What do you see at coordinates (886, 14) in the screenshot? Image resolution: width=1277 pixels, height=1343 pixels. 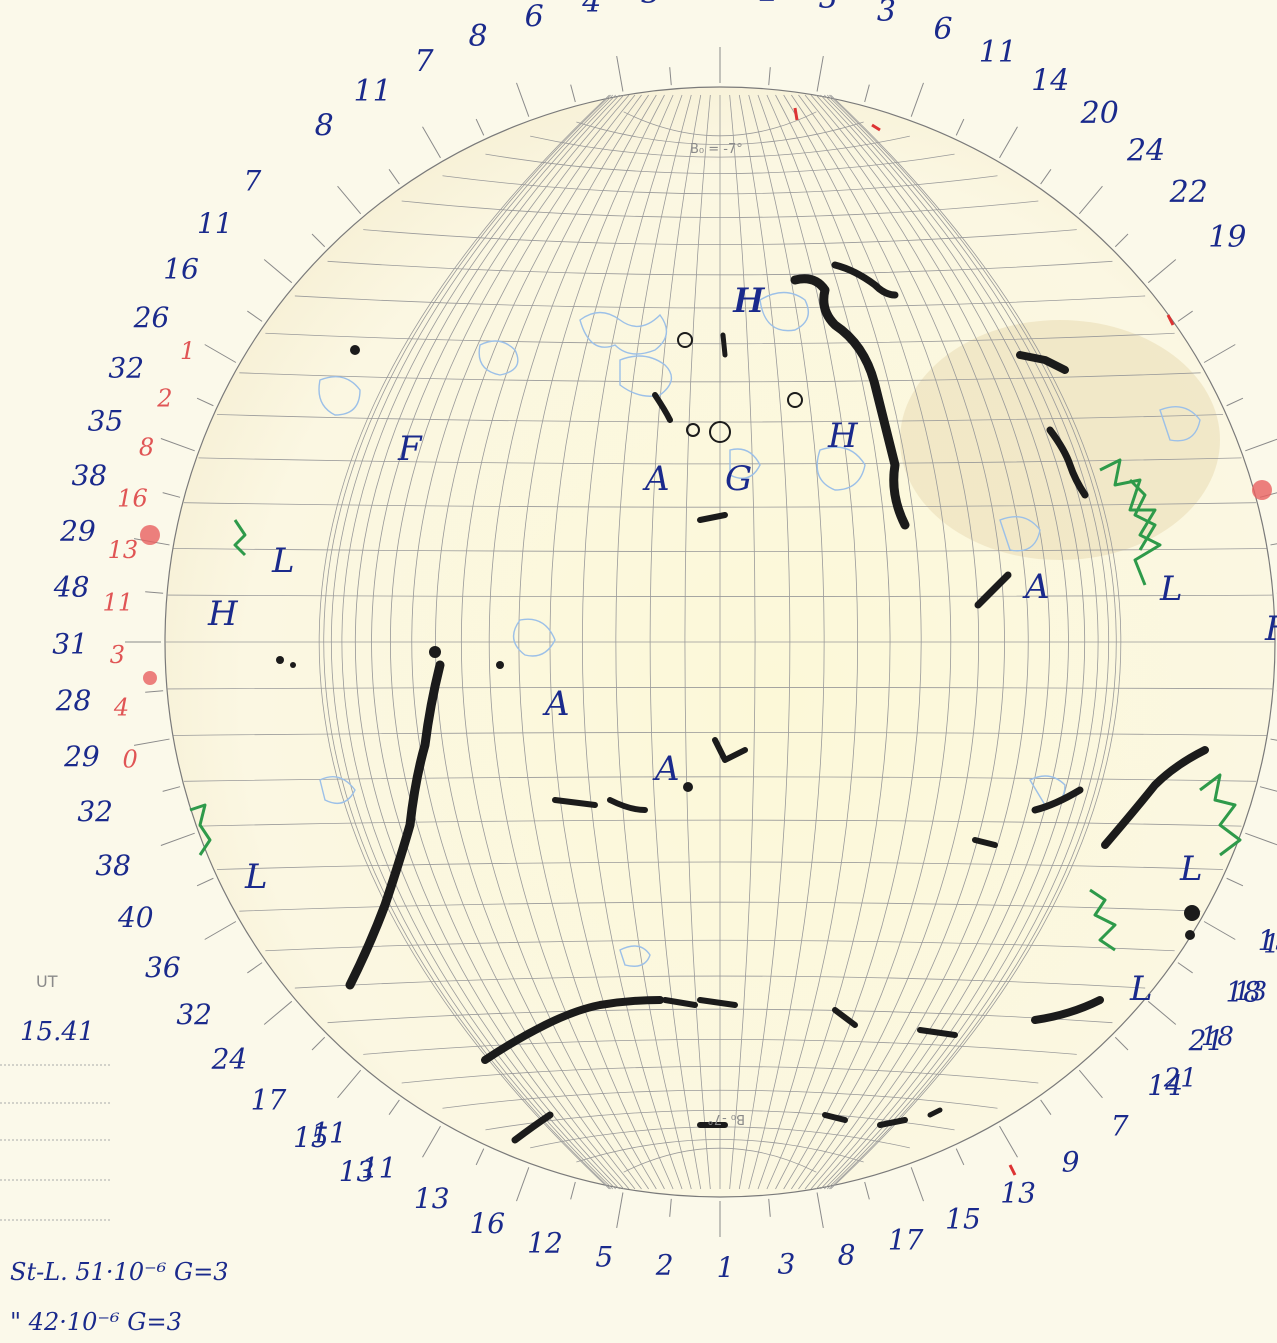 I see `rim-count-top: 3` at bounding box center [886, 14].